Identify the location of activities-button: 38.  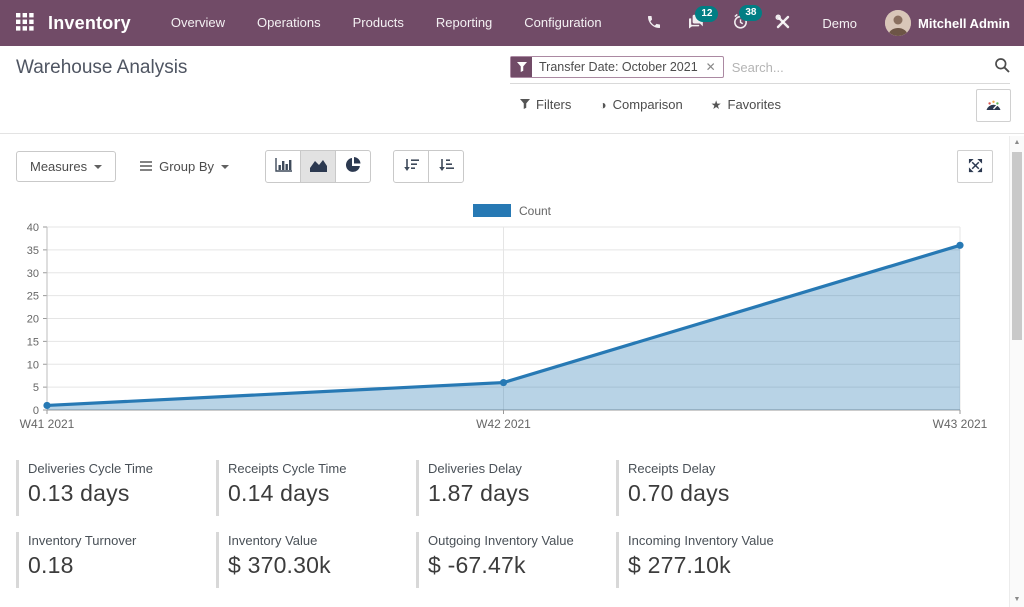
(743, 22).